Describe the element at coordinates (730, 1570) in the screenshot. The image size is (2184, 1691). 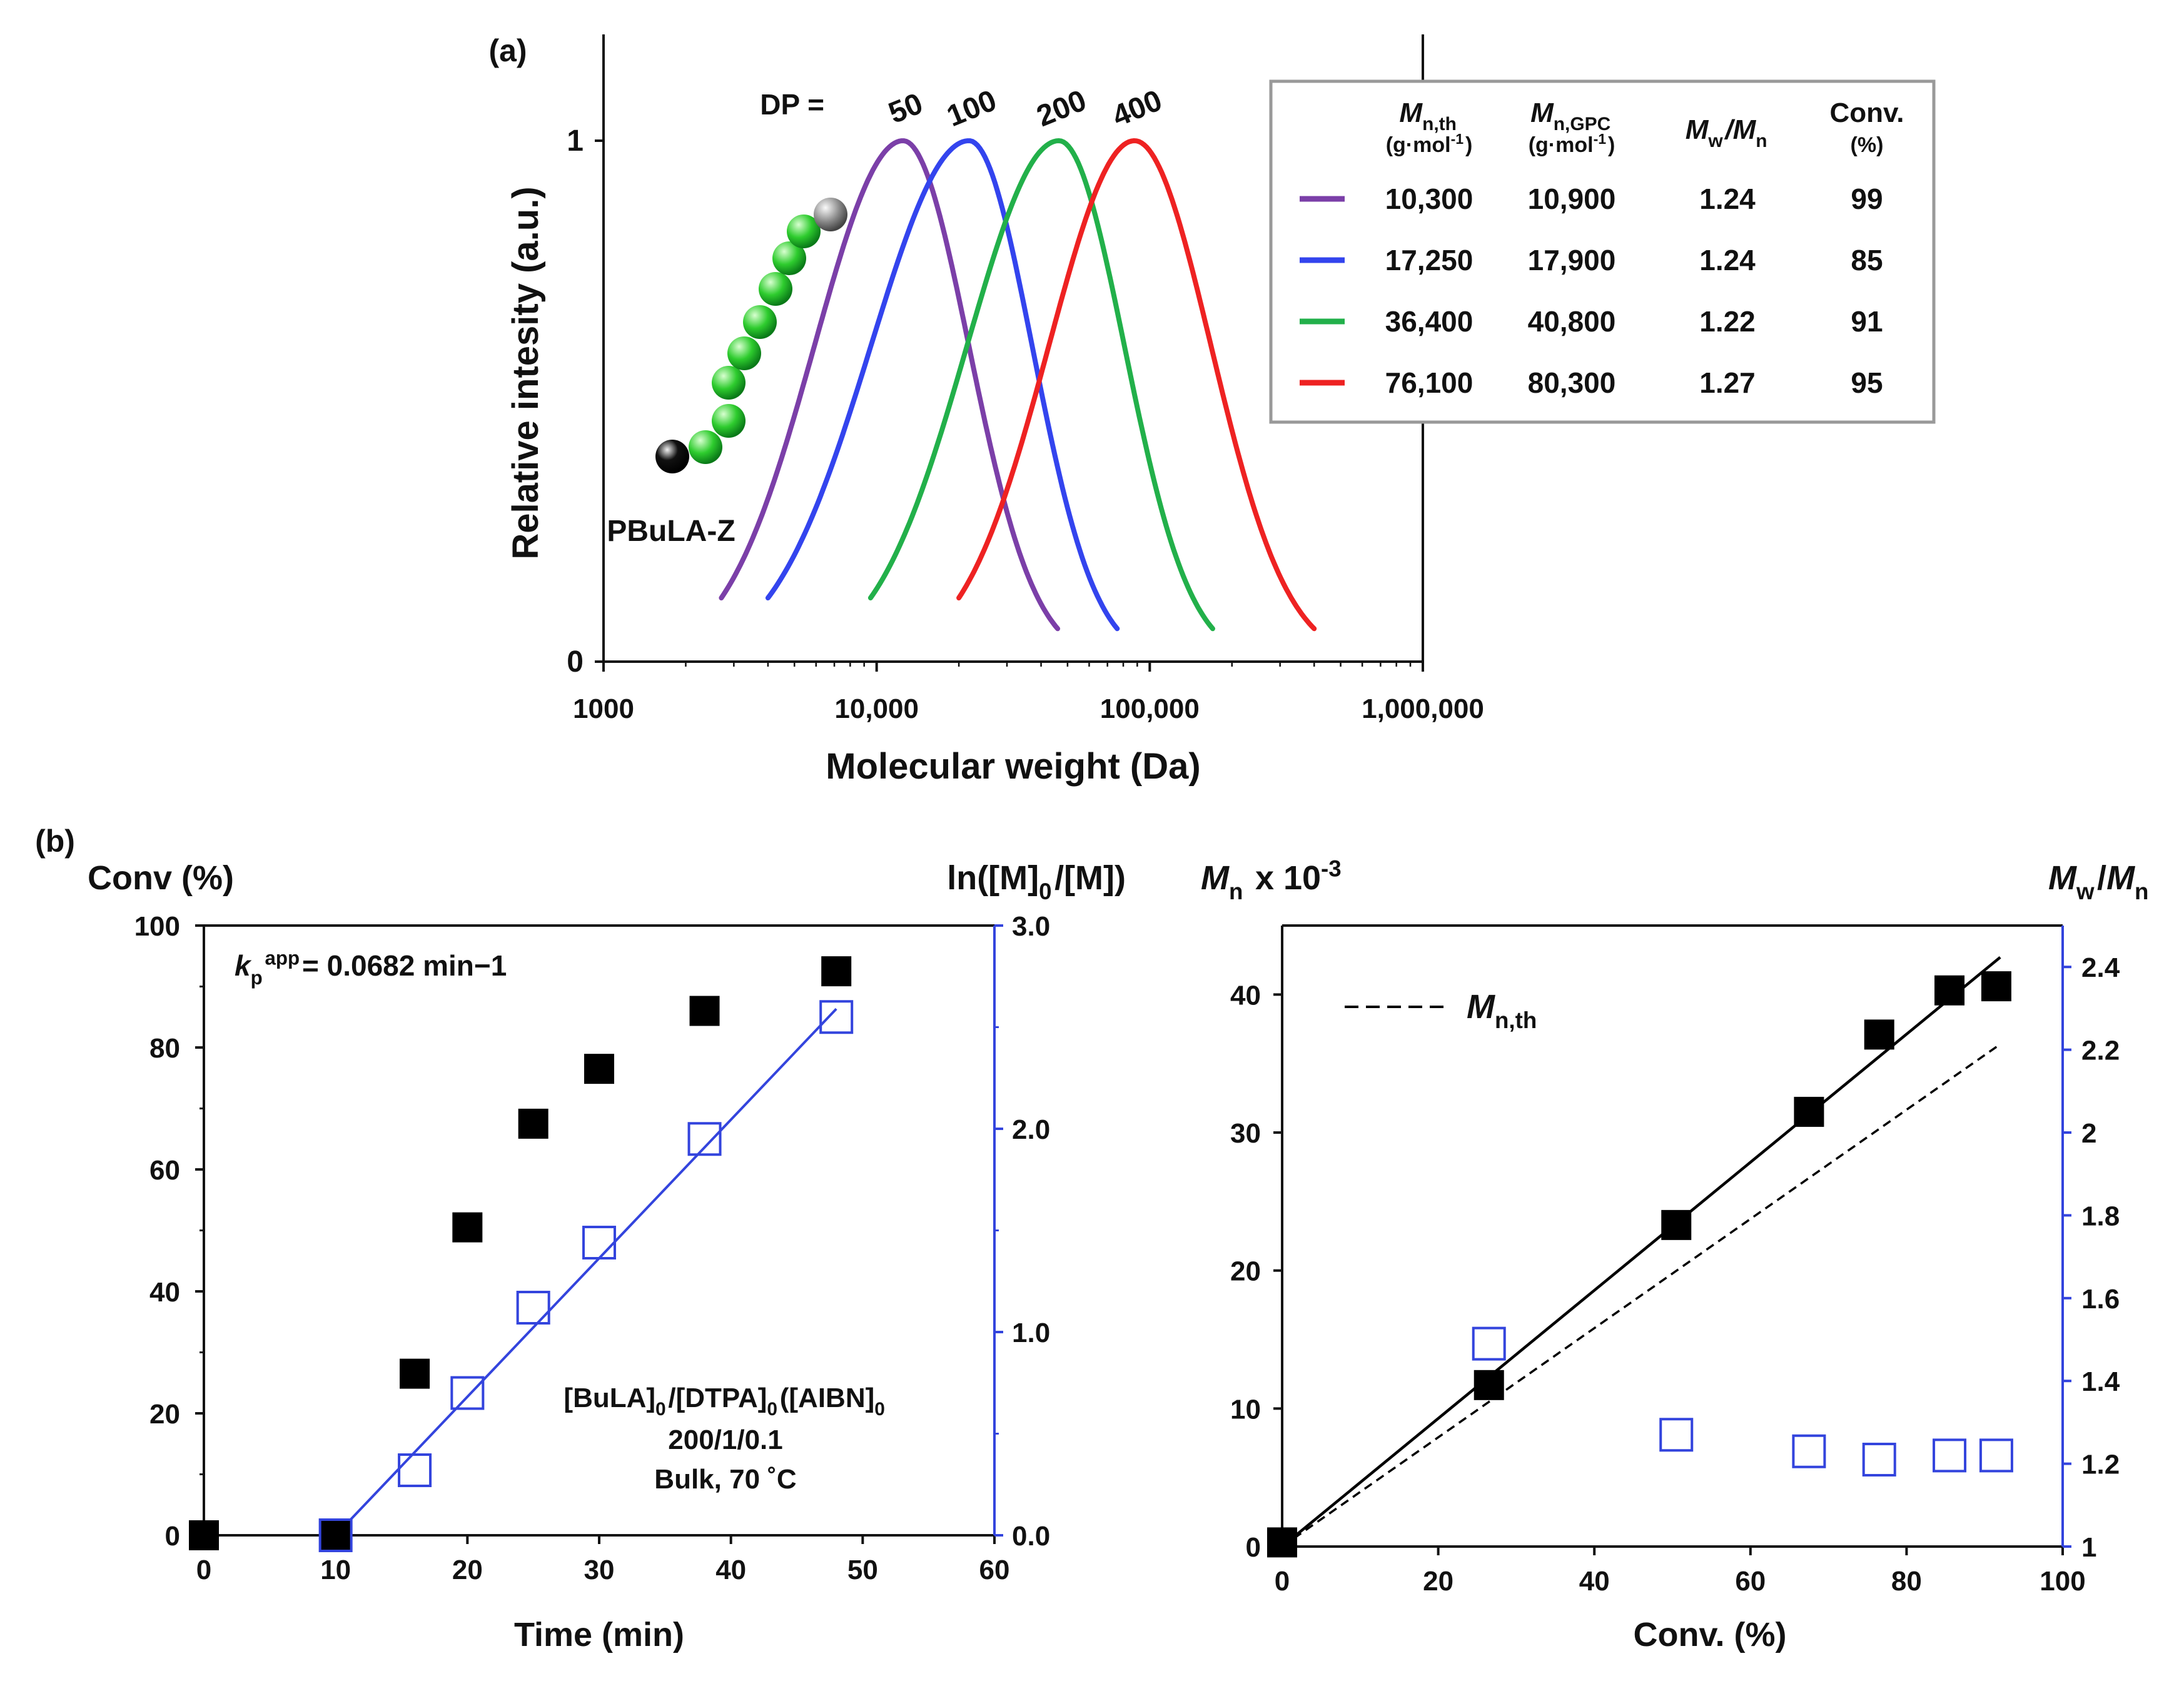
I see `x-tick-label: 40` at that location.